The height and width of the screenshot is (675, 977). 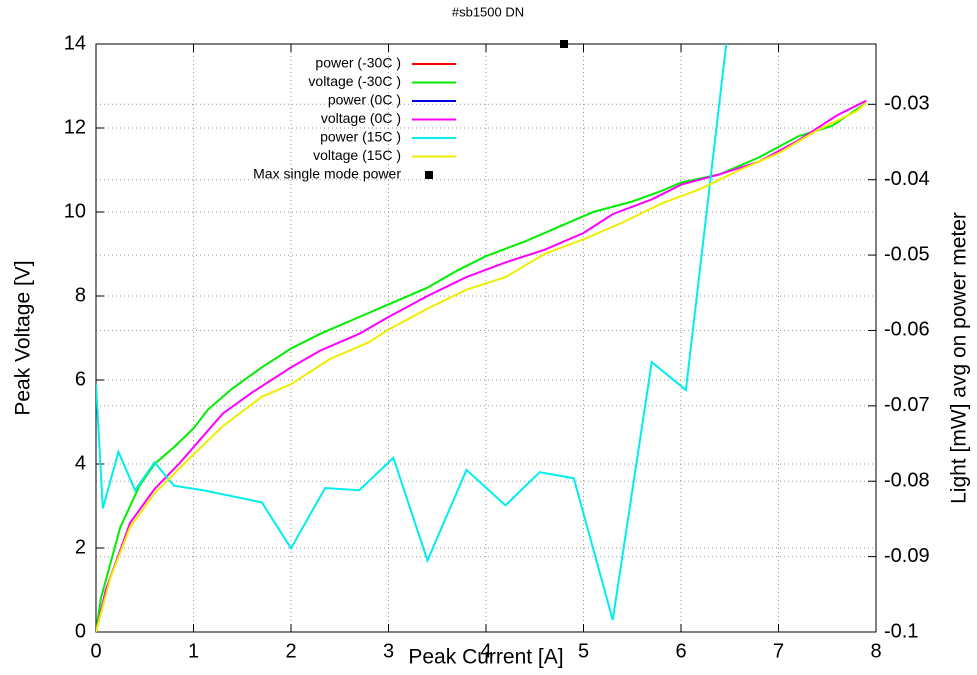 What do you see at coordinates (429, 175) in the screenshot?
I see `legend-marker` at bounding box center [429, 175].